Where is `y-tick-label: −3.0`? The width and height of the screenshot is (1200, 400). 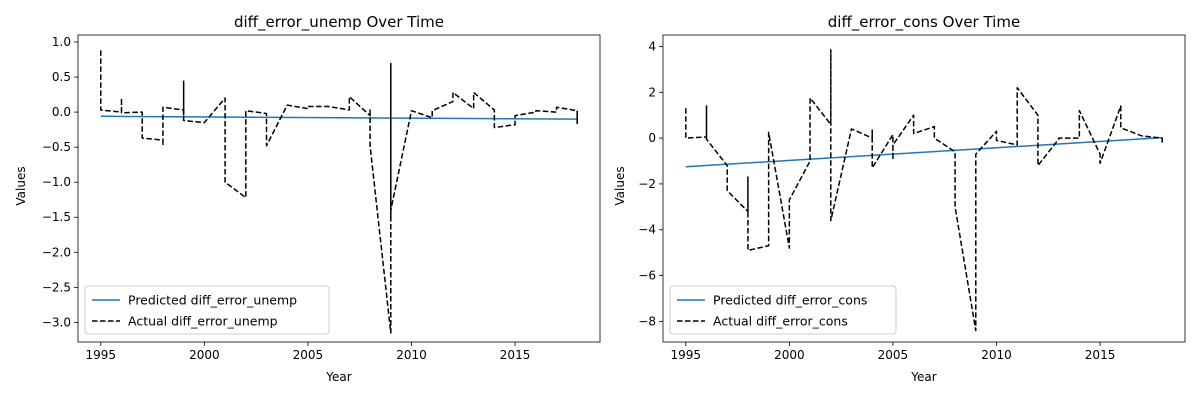 y-tick-label: −3.0 is located at coordinates (56, 322).